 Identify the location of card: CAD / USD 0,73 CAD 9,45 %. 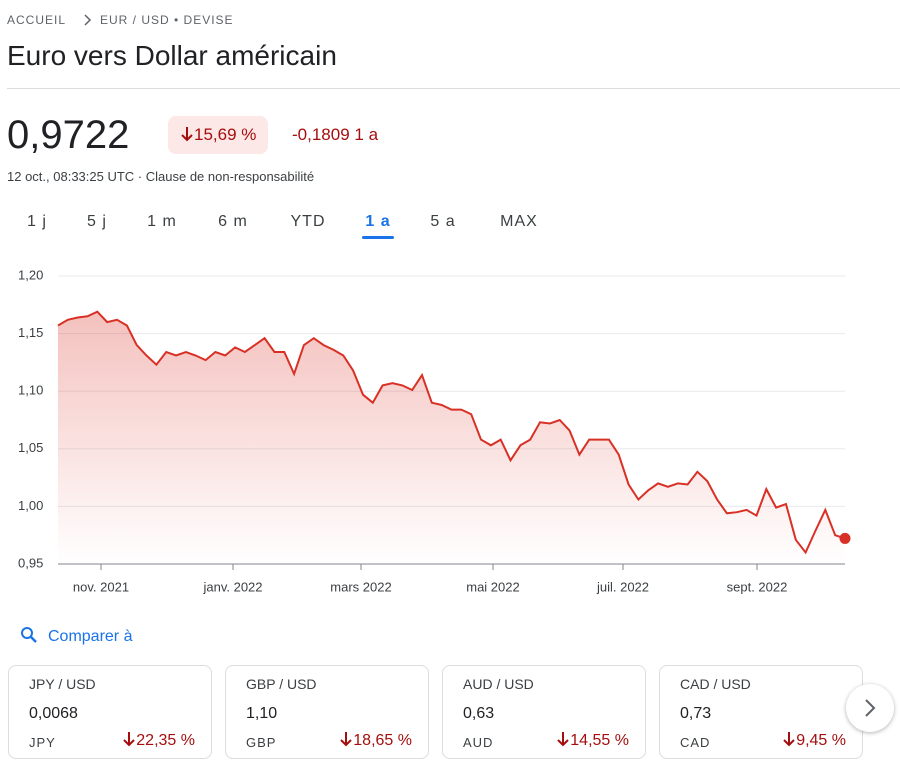
(761, 712).